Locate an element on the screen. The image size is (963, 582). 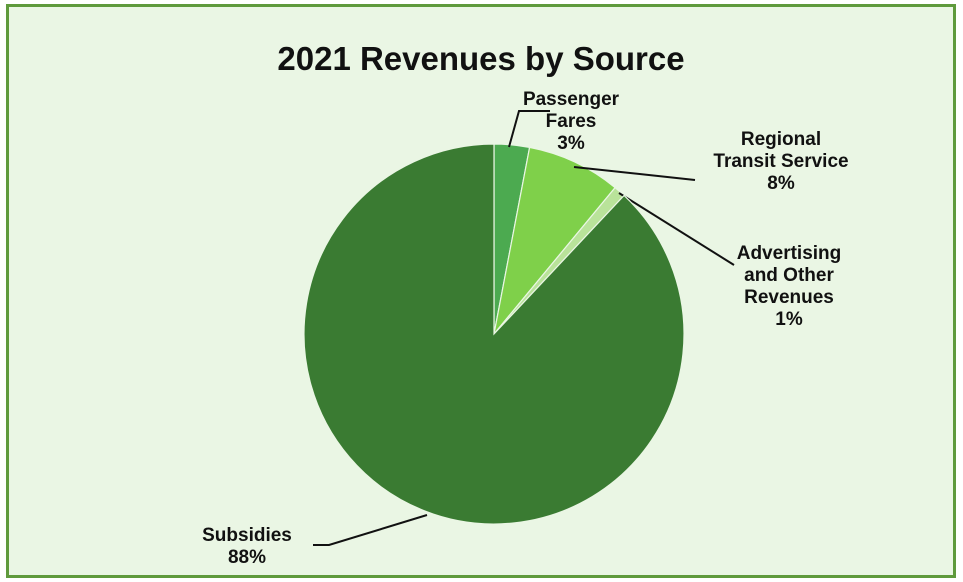
data-label-name: and Other is located at coordinates (789, 275).